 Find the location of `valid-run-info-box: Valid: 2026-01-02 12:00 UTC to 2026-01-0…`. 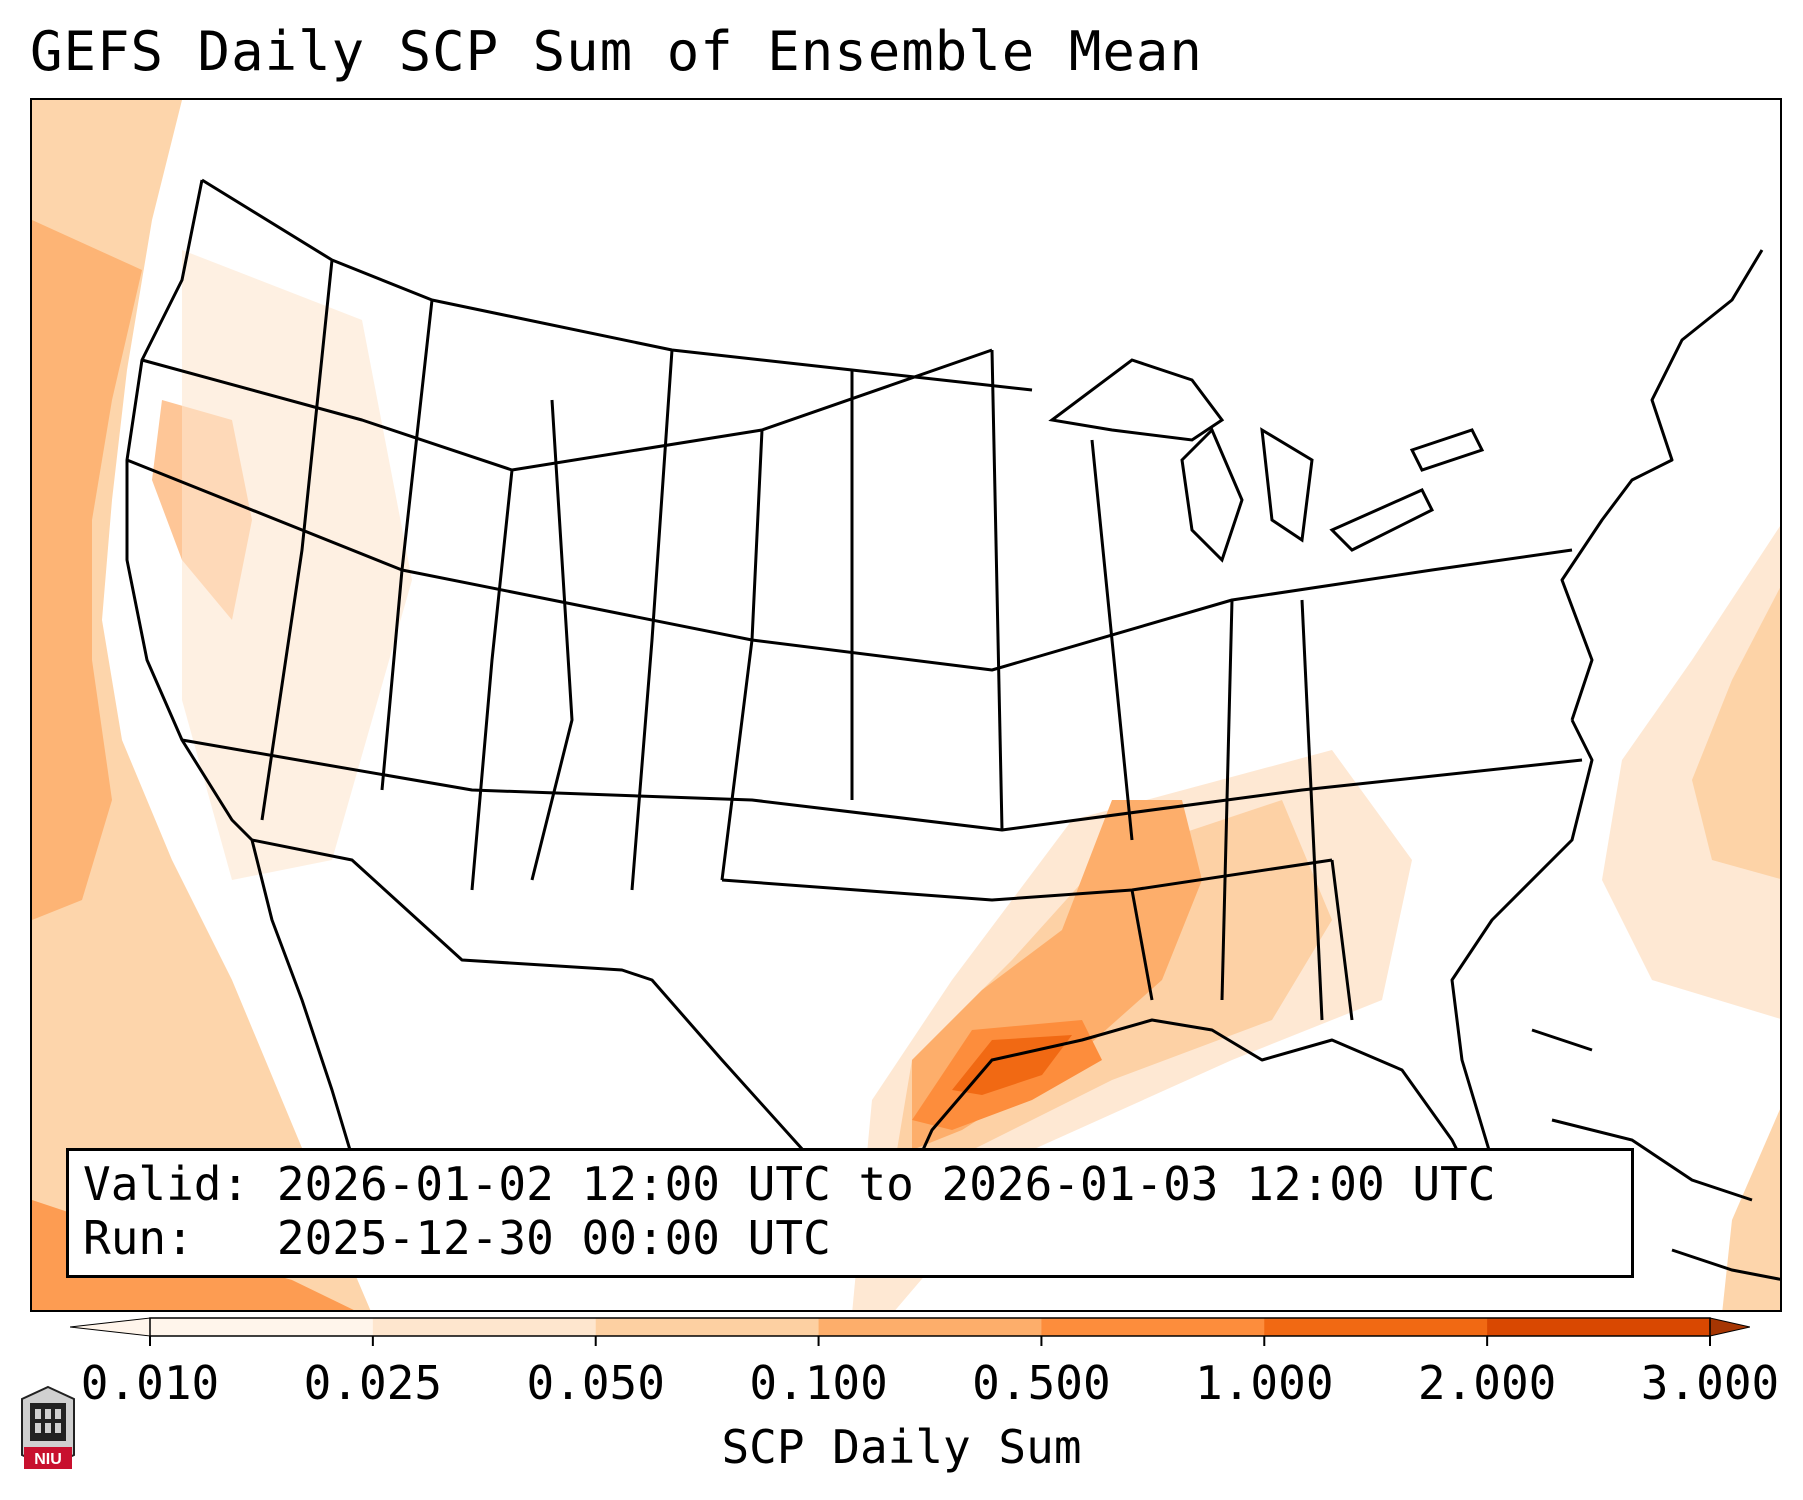

valid-run-info-box: Valid: 2026-01-02 12:00 UTC to 2026-01-0… is located at coordinates (850, 1213).